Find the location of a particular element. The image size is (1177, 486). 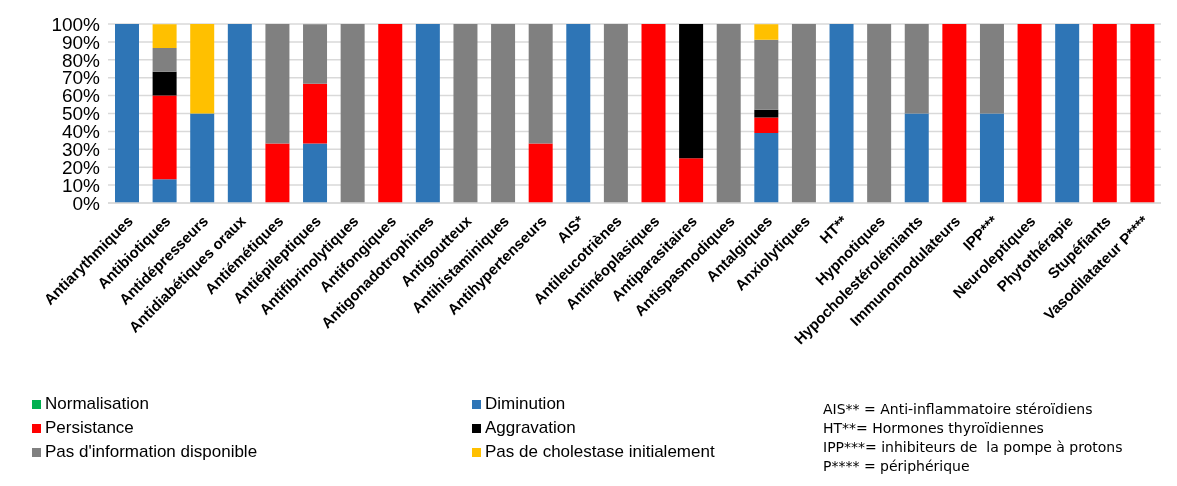

legend-label: Pas de cholestase initialement is located at coordinates (600, 452).